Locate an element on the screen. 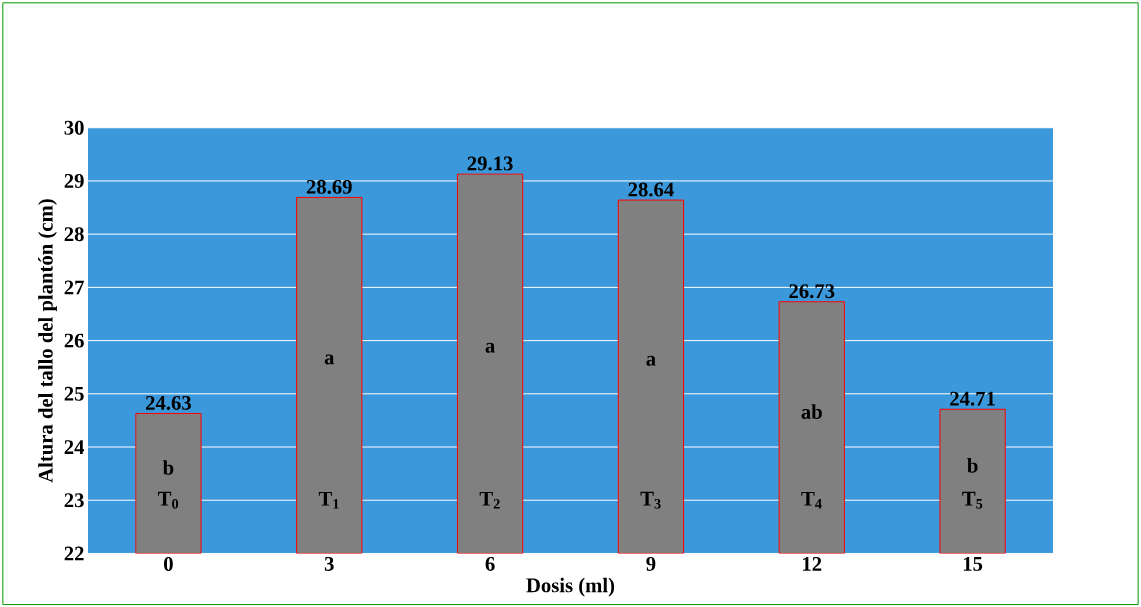 The width and height of the screenshot is (1141, 607). x-tick-label: 3 is located at coordinates (329, 563).